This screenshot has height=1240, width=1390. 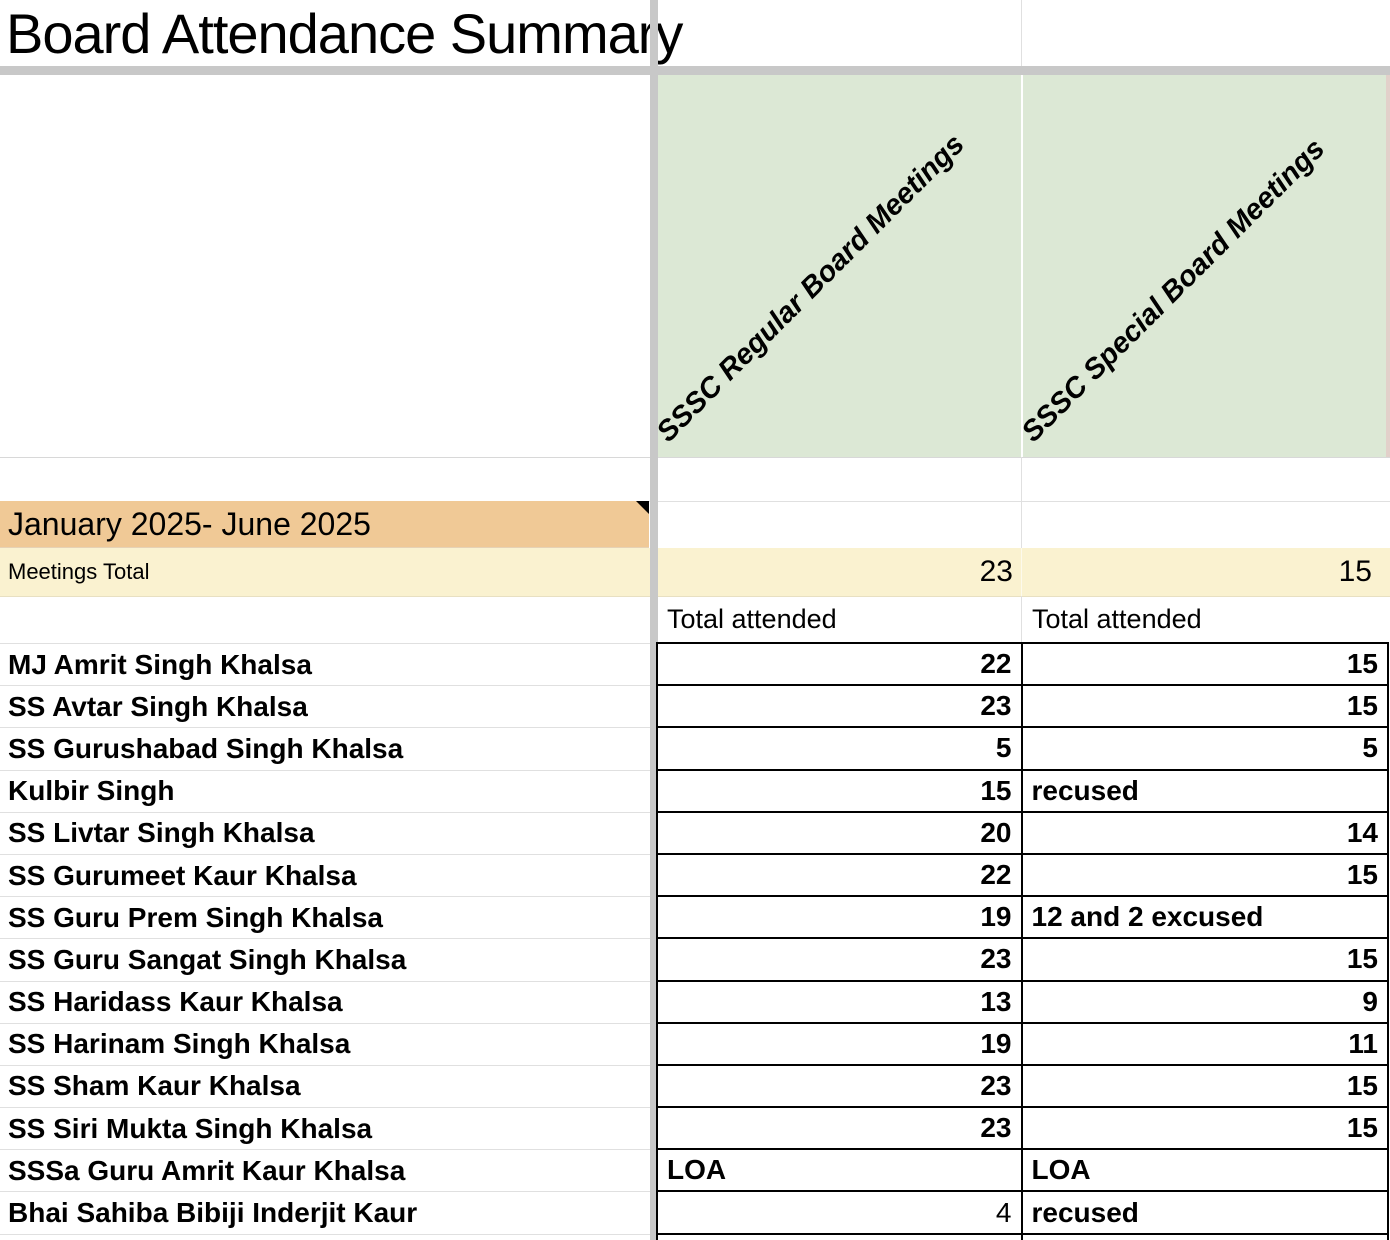 I want to click on member-name-cell: SS Gurumeet Kaur Khalsa, so click(x=325, y=876).